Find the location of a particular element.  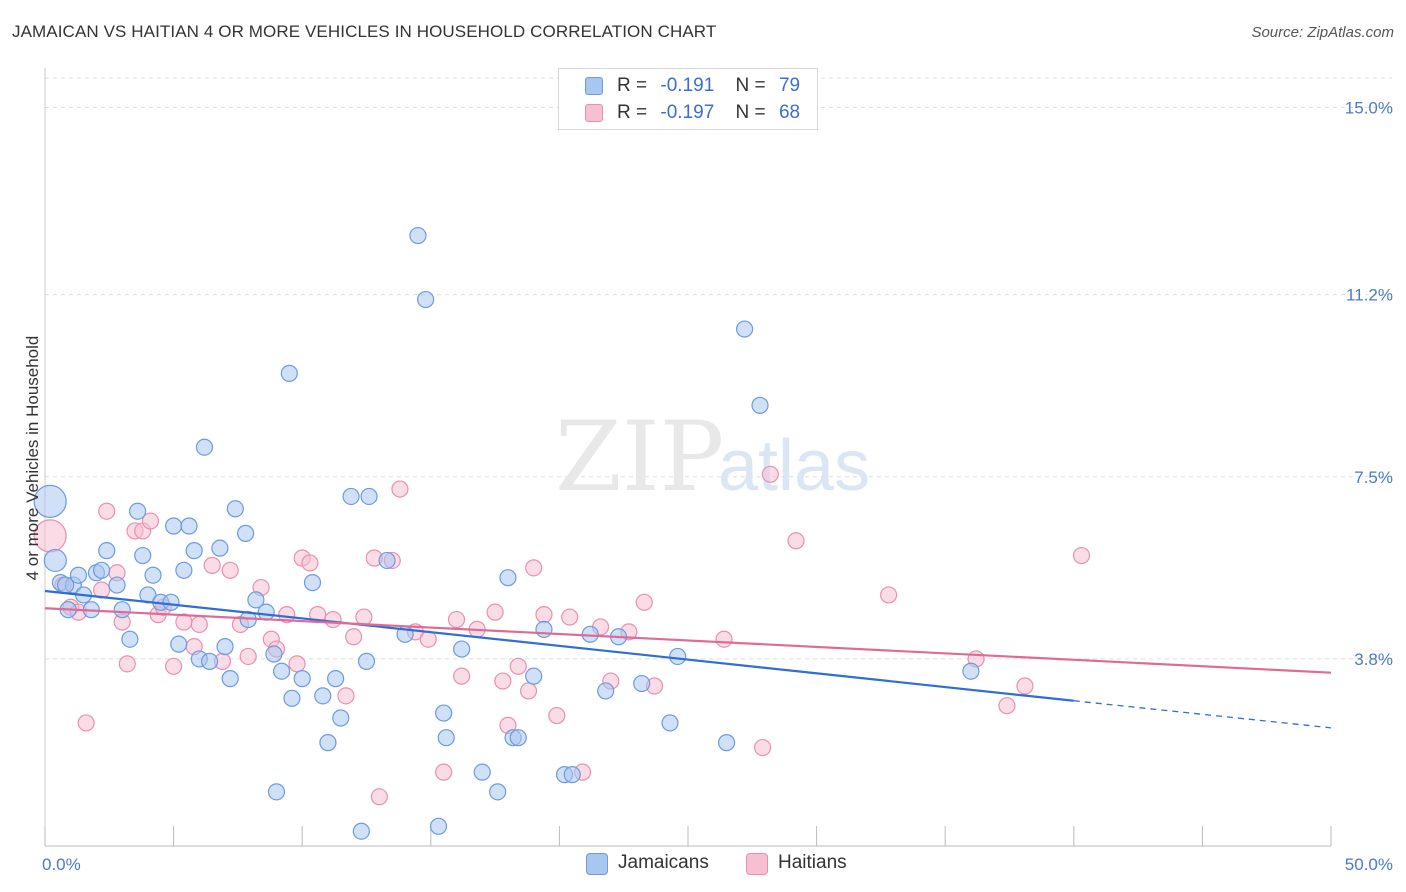

legend-n-label: N = is located at coordinates (750, 85).